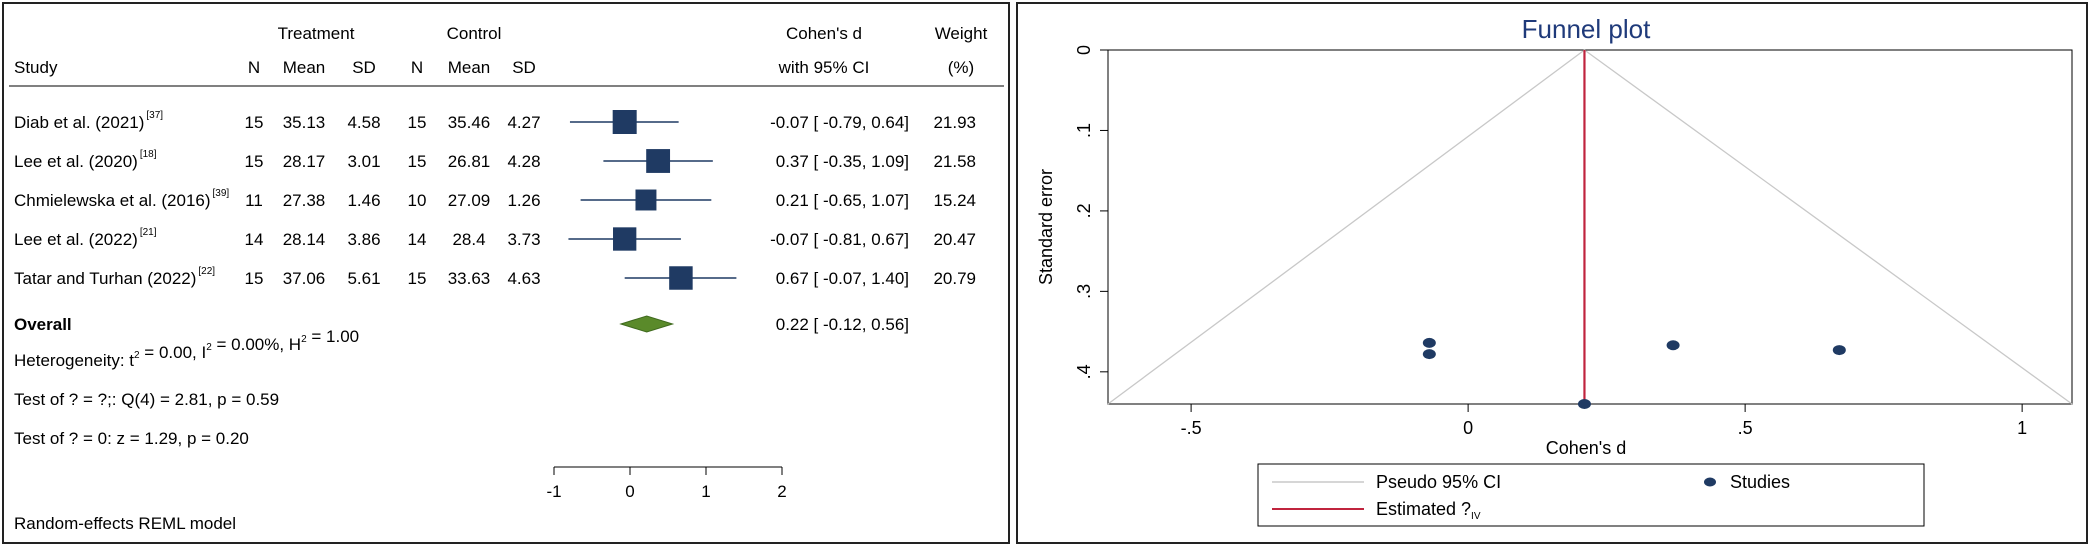  I want to click on test-heterogeneity-text: Test of ? = ?;: Q(4) = 2.81, p = 0.59, so click(146, 399).